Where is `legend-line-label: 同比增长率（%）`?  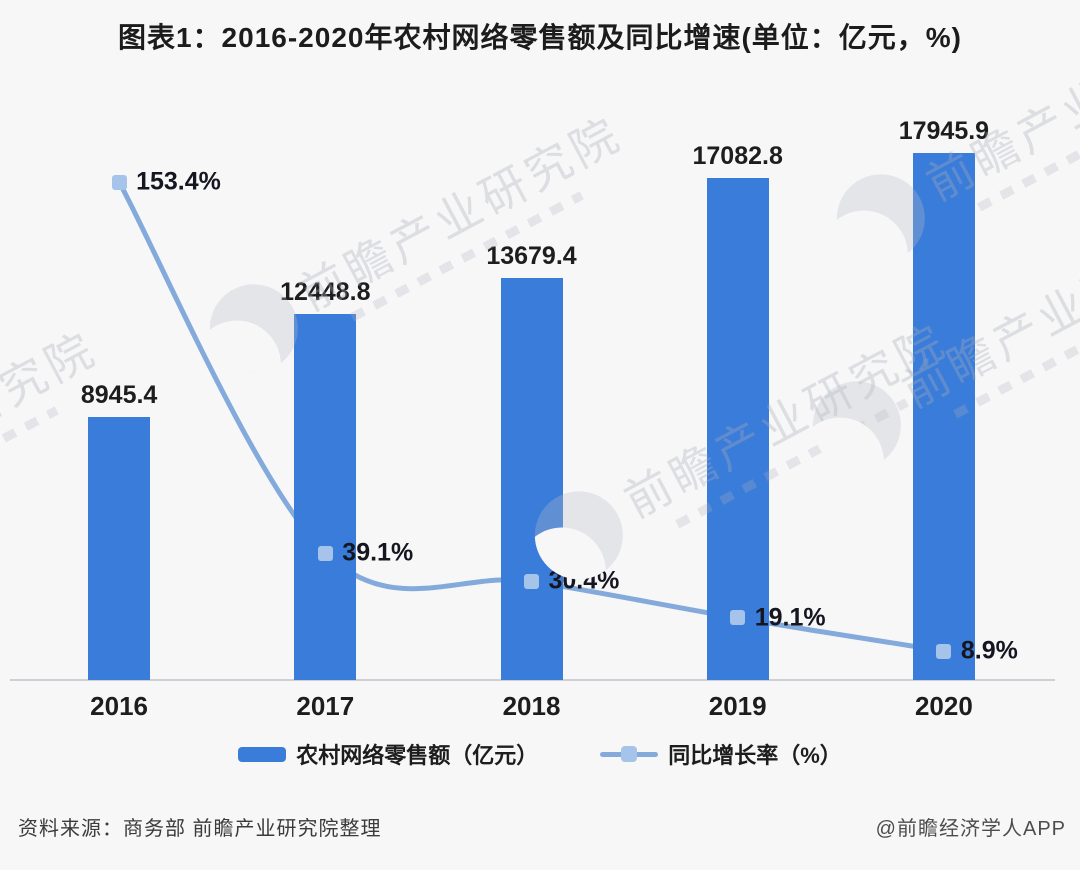 legend-line-label: 同比增长率（%） is located at coordinates (755, 755).